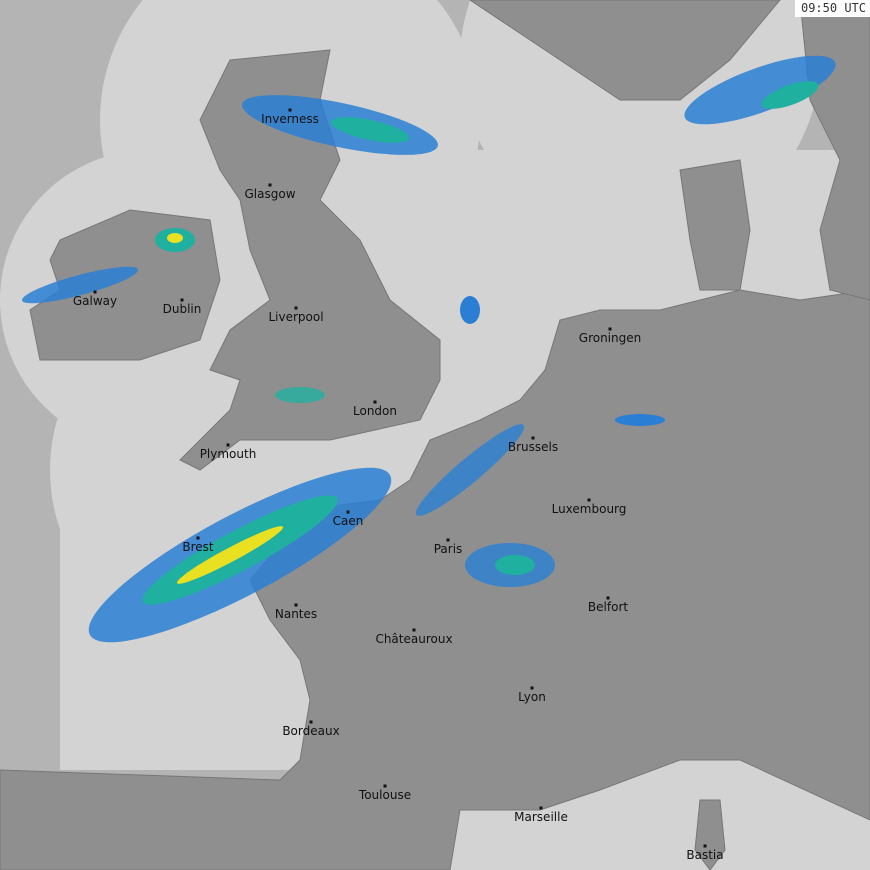 The height and width of the screenshot is (870, 870). Describe the element at coordinates (348, 521) in the screenshot. I see `city-label: Caen` at that location.